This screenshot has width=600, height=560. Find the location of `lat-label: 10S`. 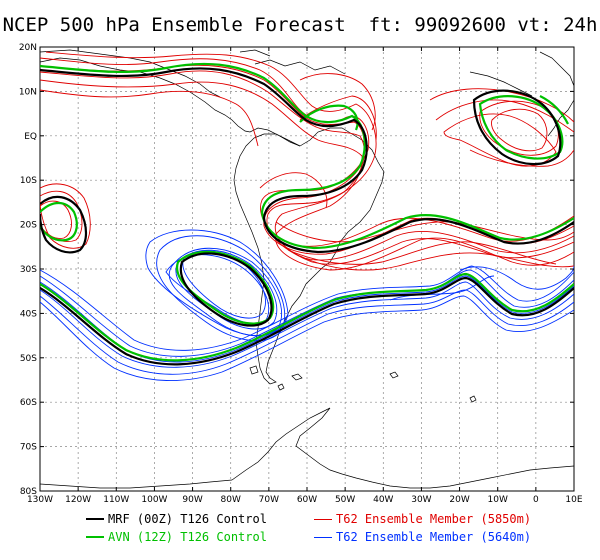

lat-label: 10S is located at coordinates (28, 181).